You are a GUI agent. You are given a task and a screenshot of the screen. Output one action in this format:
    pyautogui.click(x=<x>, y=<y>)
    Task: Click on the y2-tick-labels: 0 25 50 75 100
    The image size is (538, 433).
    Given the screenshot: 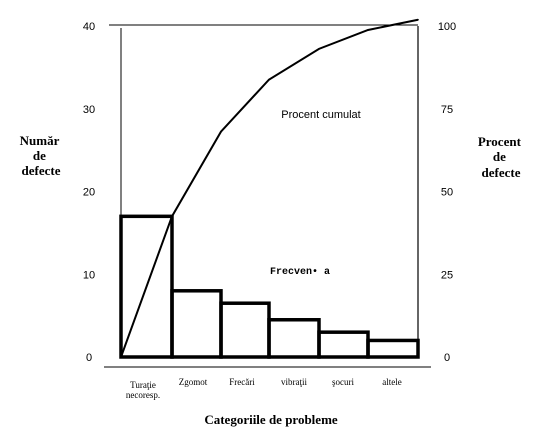 What is the action you would take?
    pyautogui.click(x=447, y=192)
    